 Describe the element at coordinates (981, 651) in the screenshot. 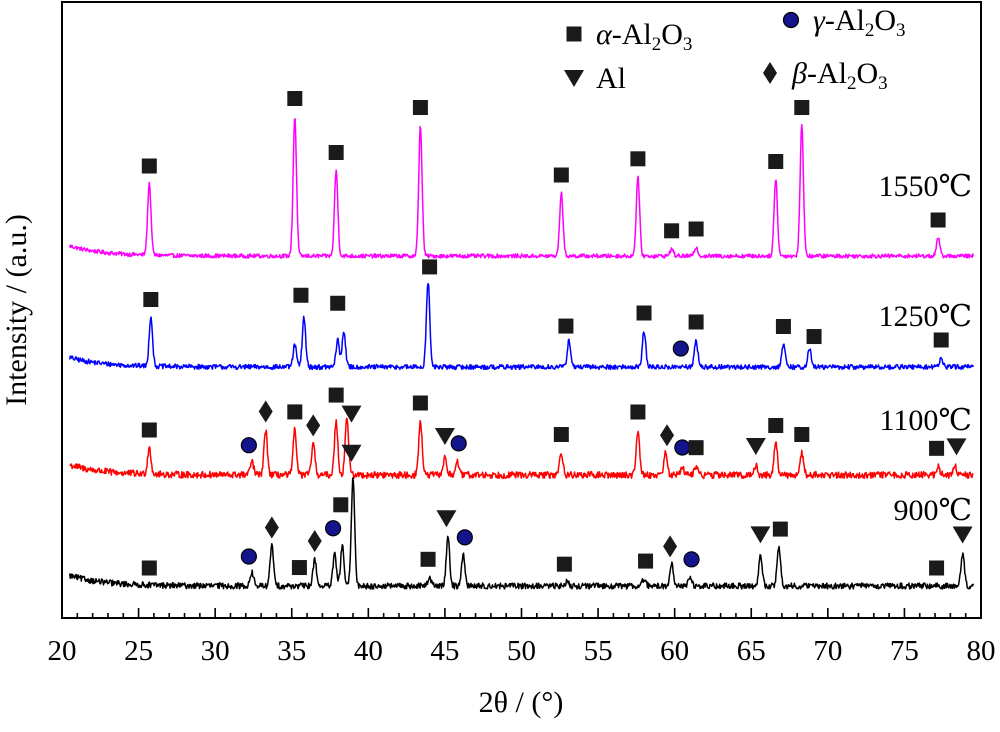

I see `x-tick-label: 80` at that location.